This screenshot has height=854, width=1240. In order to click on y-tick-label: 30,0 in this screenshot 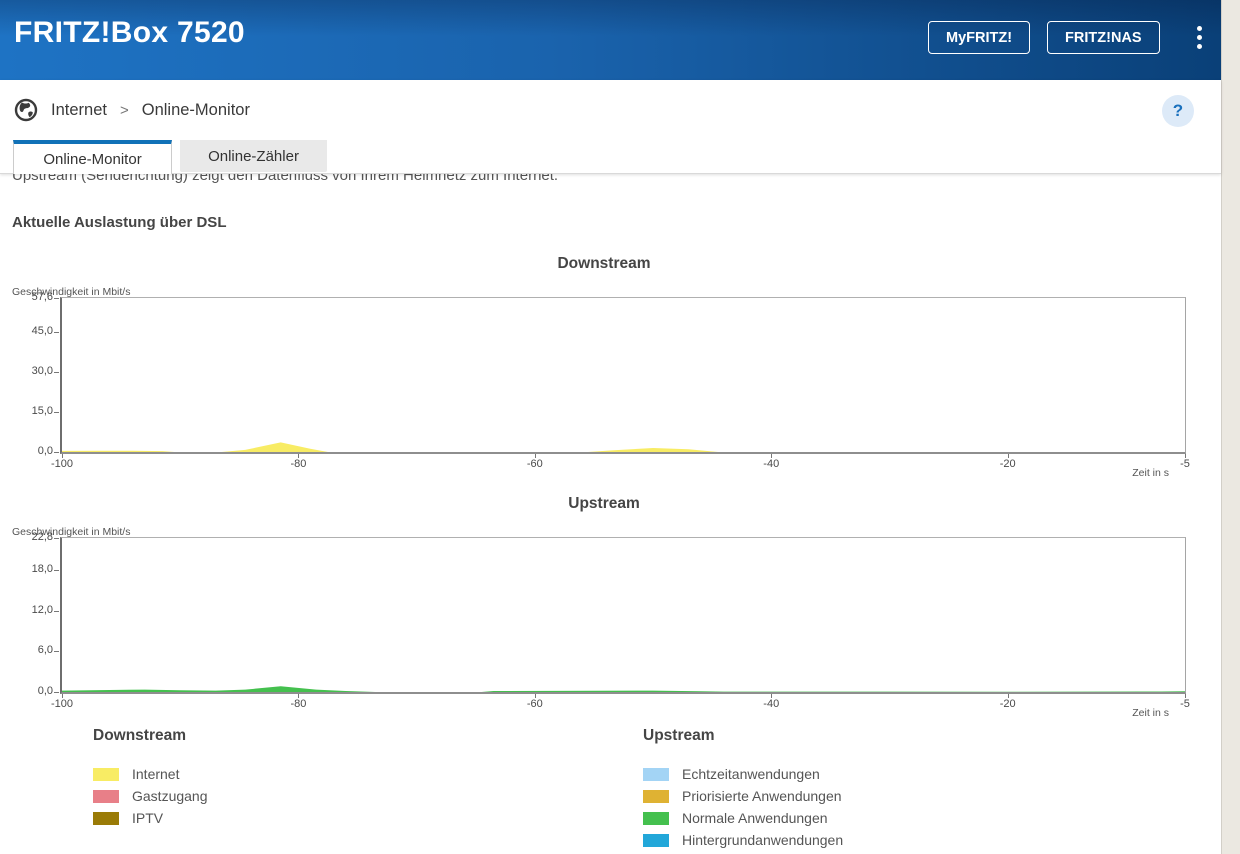, I will do `click(42, 370)`.